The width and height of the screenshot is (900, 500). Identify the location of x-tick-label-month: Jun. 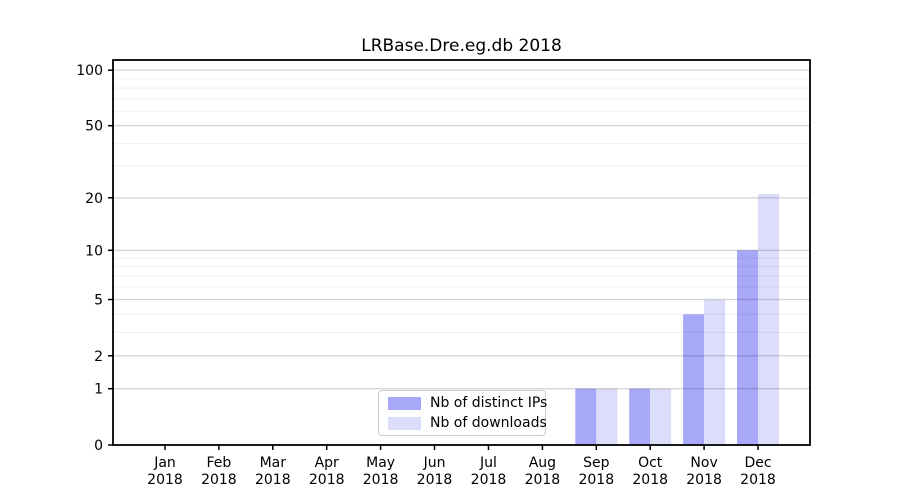
(434, 463).